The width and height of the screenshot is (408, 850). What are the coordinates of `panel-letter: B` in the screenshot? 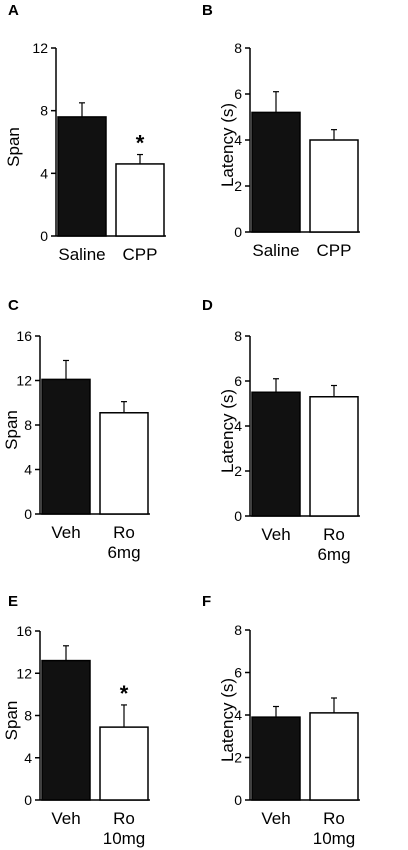 It's located at (207, 10).